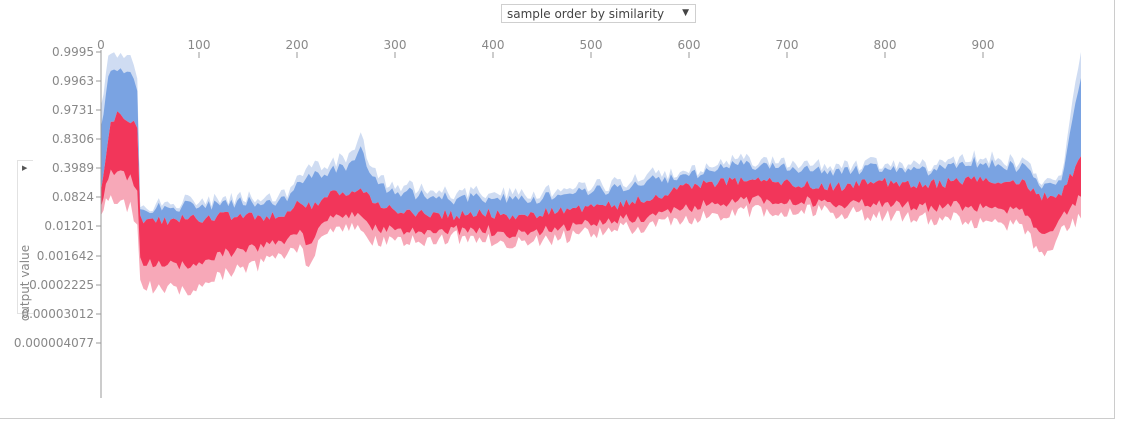 This screenshot has height=422, width=1121. What do you see at coordinates (54, 343) in the screenshot?
I see `y-tick-label: 0.000004077` at bounding box center [54, 343].